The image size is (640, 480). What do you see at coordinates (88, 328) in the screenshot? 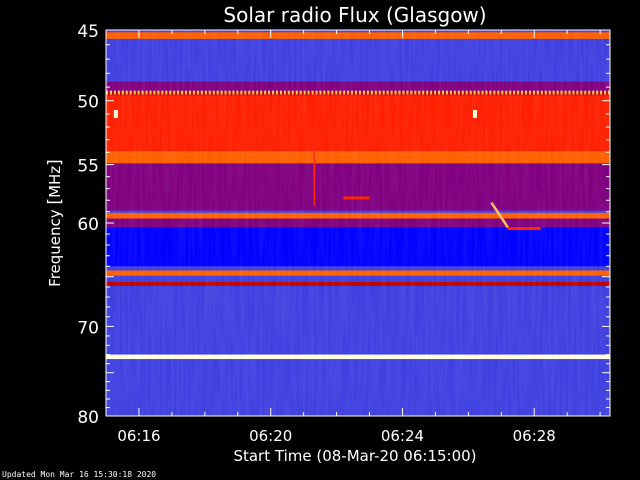
I see `y-tick-label: 70` at bounding box center [88, 328].